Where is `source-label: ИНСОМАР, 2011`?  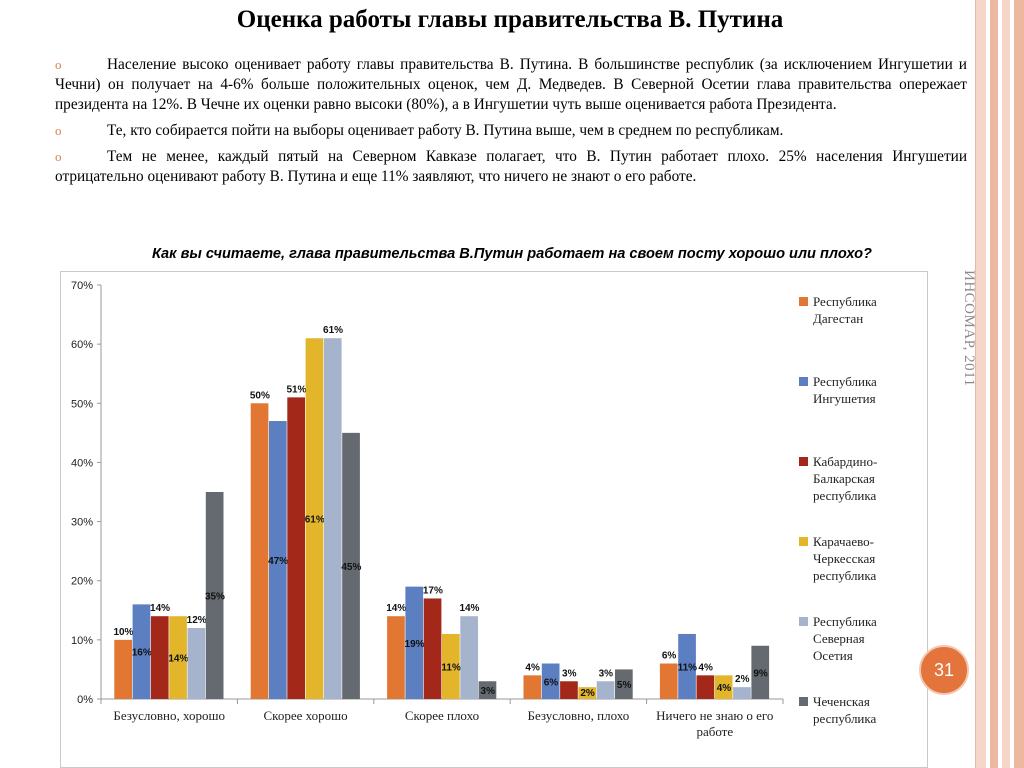
source-label: ИНСОМАР, 2011 is located at coordinates (969, 328).